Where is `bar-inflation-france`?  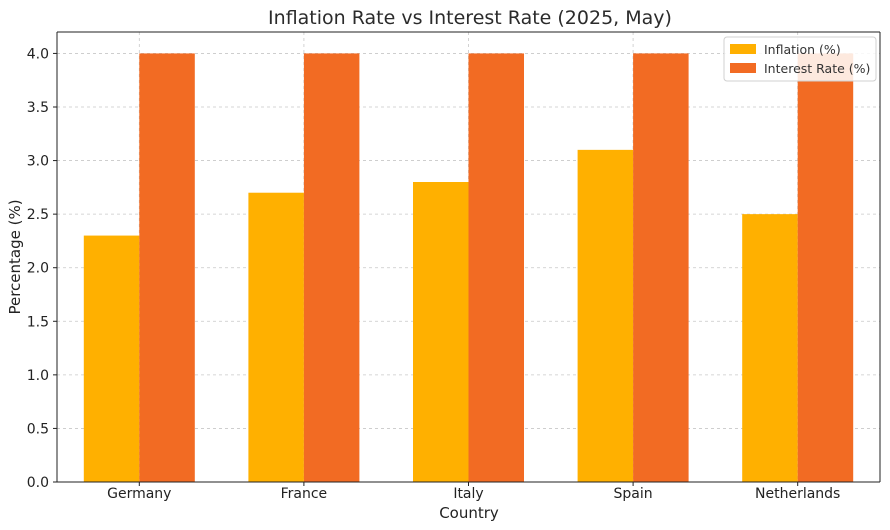 bar-inflation-france is located at coordinates (276, 337).